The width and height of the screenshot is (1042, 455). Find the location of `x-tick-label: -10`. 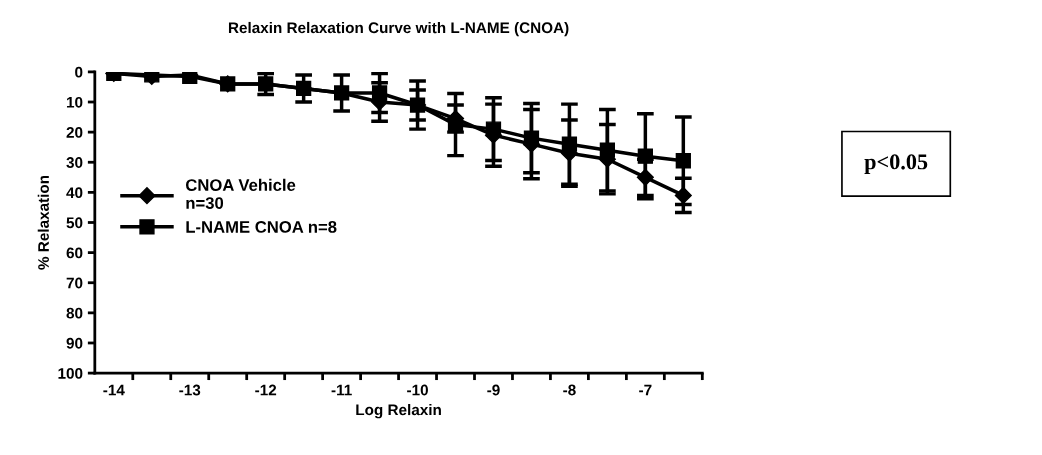

x-tick-label: -10 is located at coordinates (417, 390).